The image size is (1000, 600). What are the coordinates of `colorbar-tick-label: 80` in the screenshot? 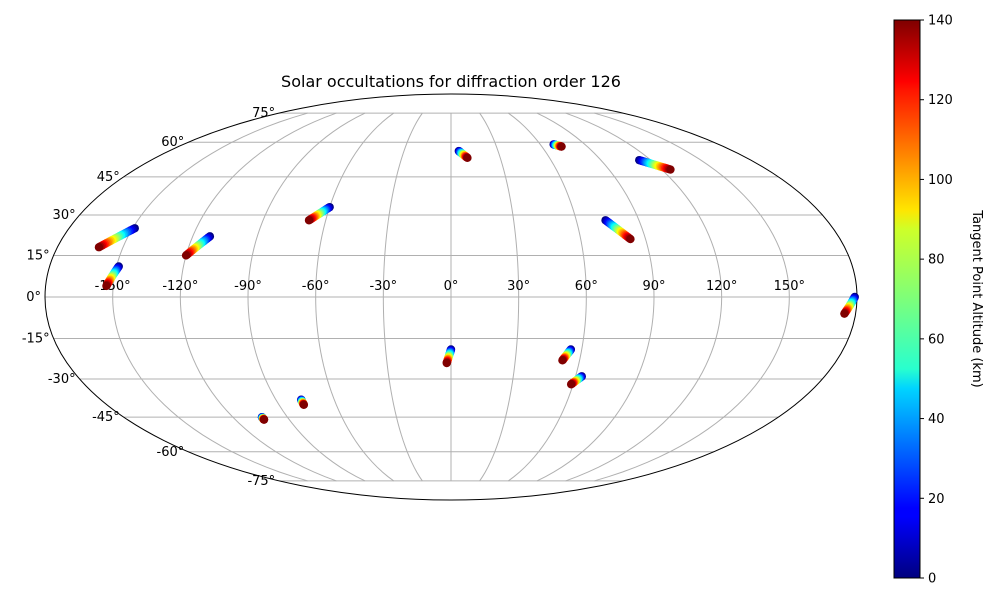 It's located at (936, 260).